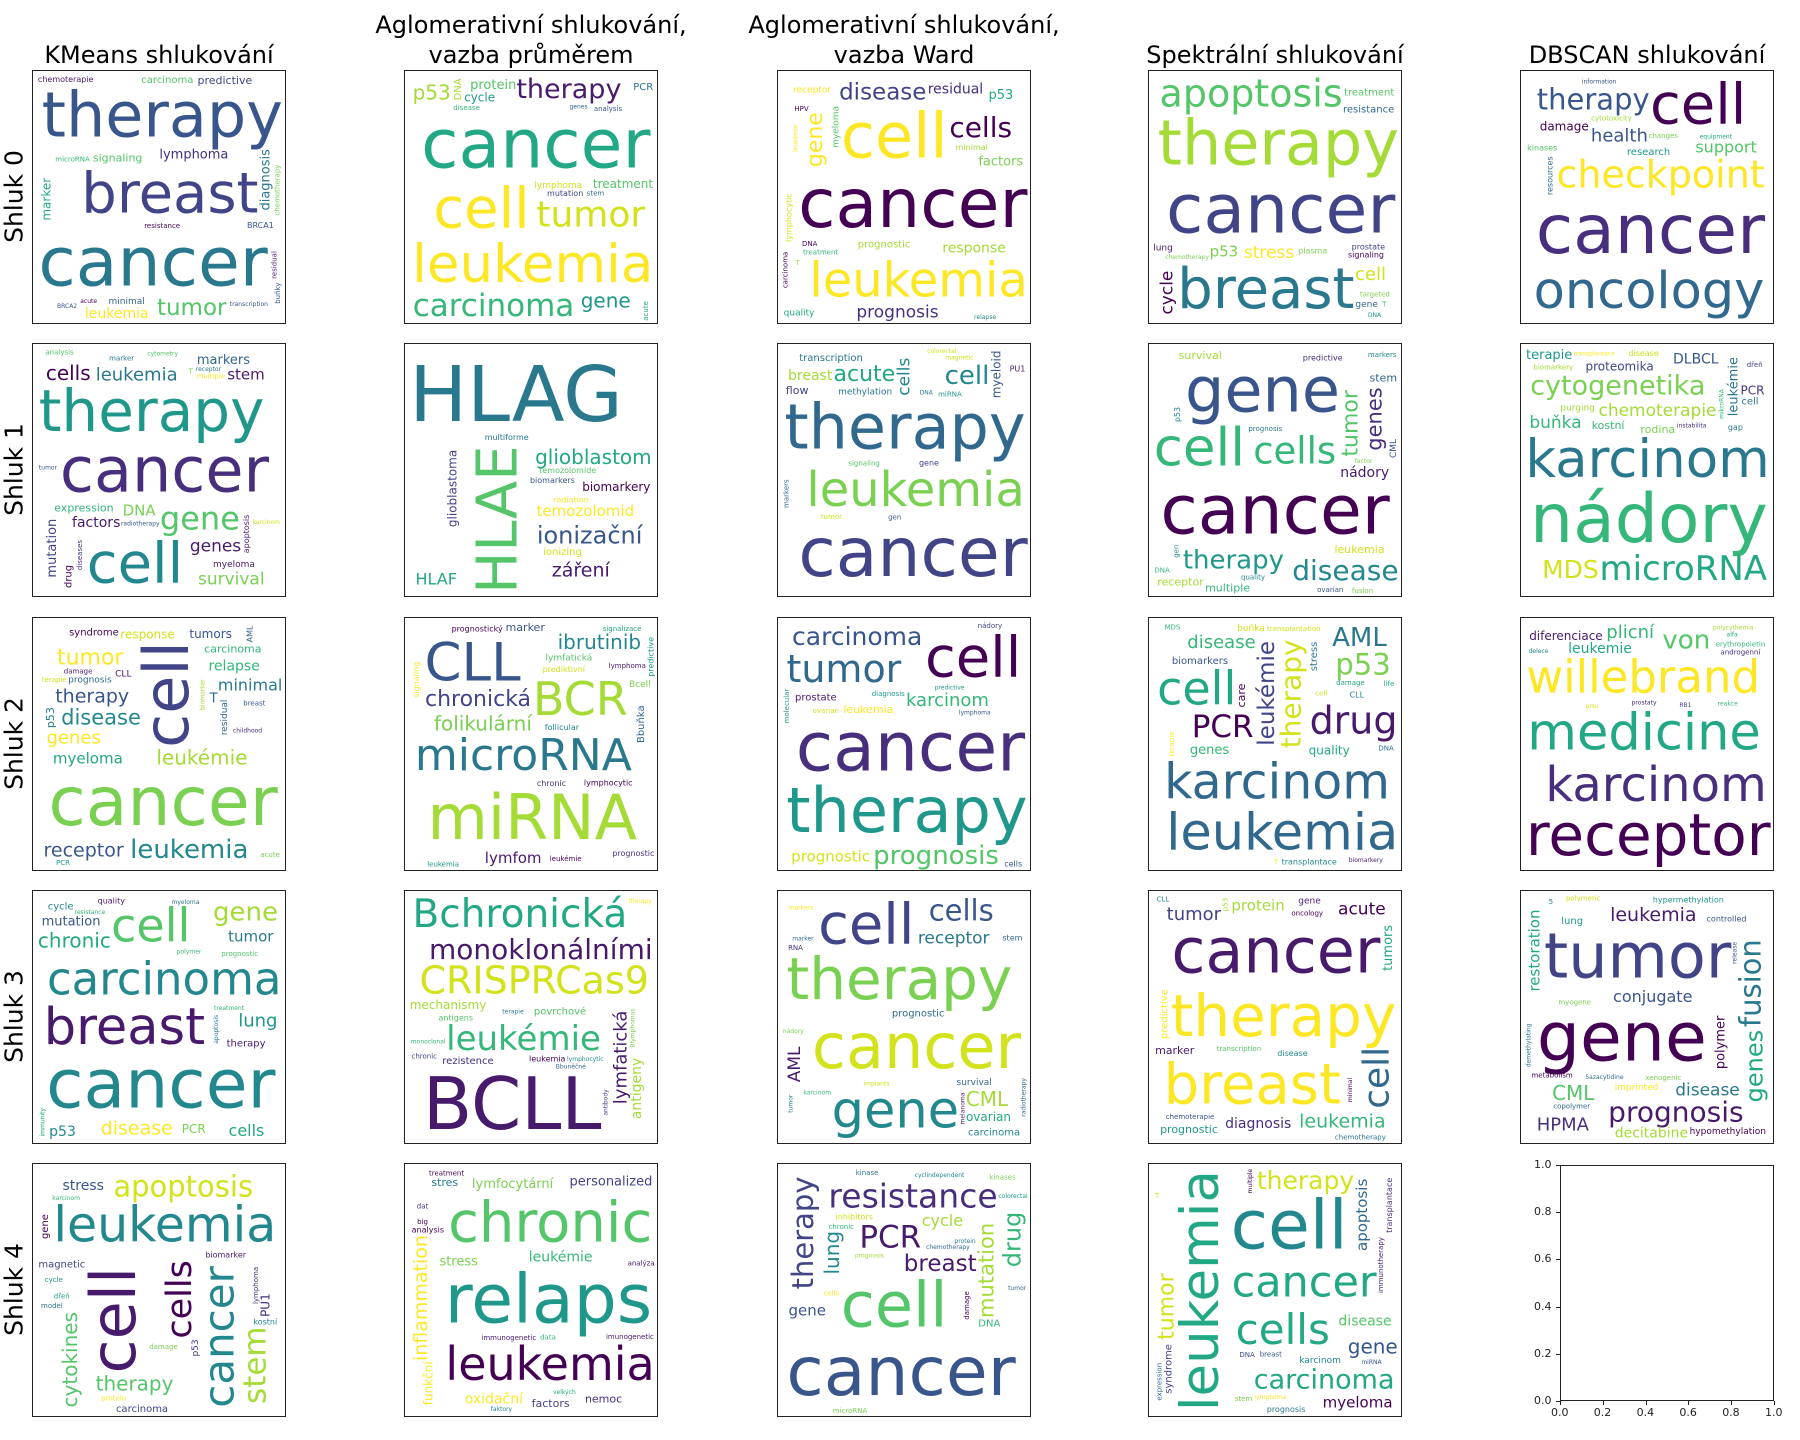  Describe the element at coordinates (1692, 426) in the screenshot. I see `wordcloud-word: instabilita` at that location.